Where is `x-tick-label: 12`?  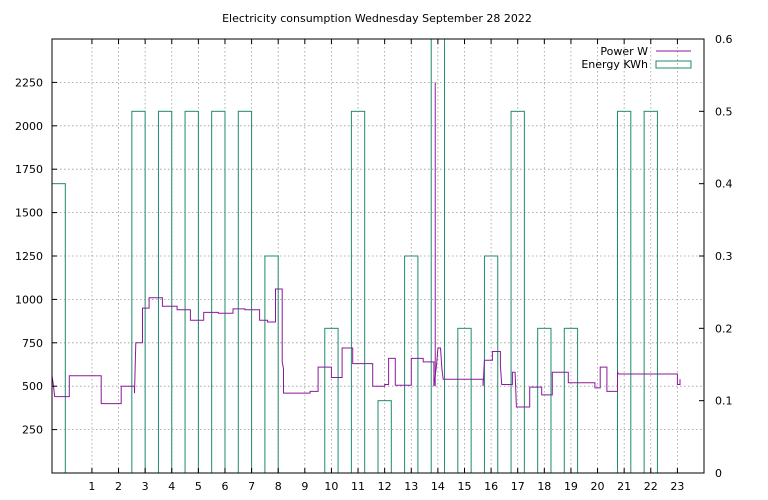 x-tick-label: 12 is located at coordinates (385, 486).